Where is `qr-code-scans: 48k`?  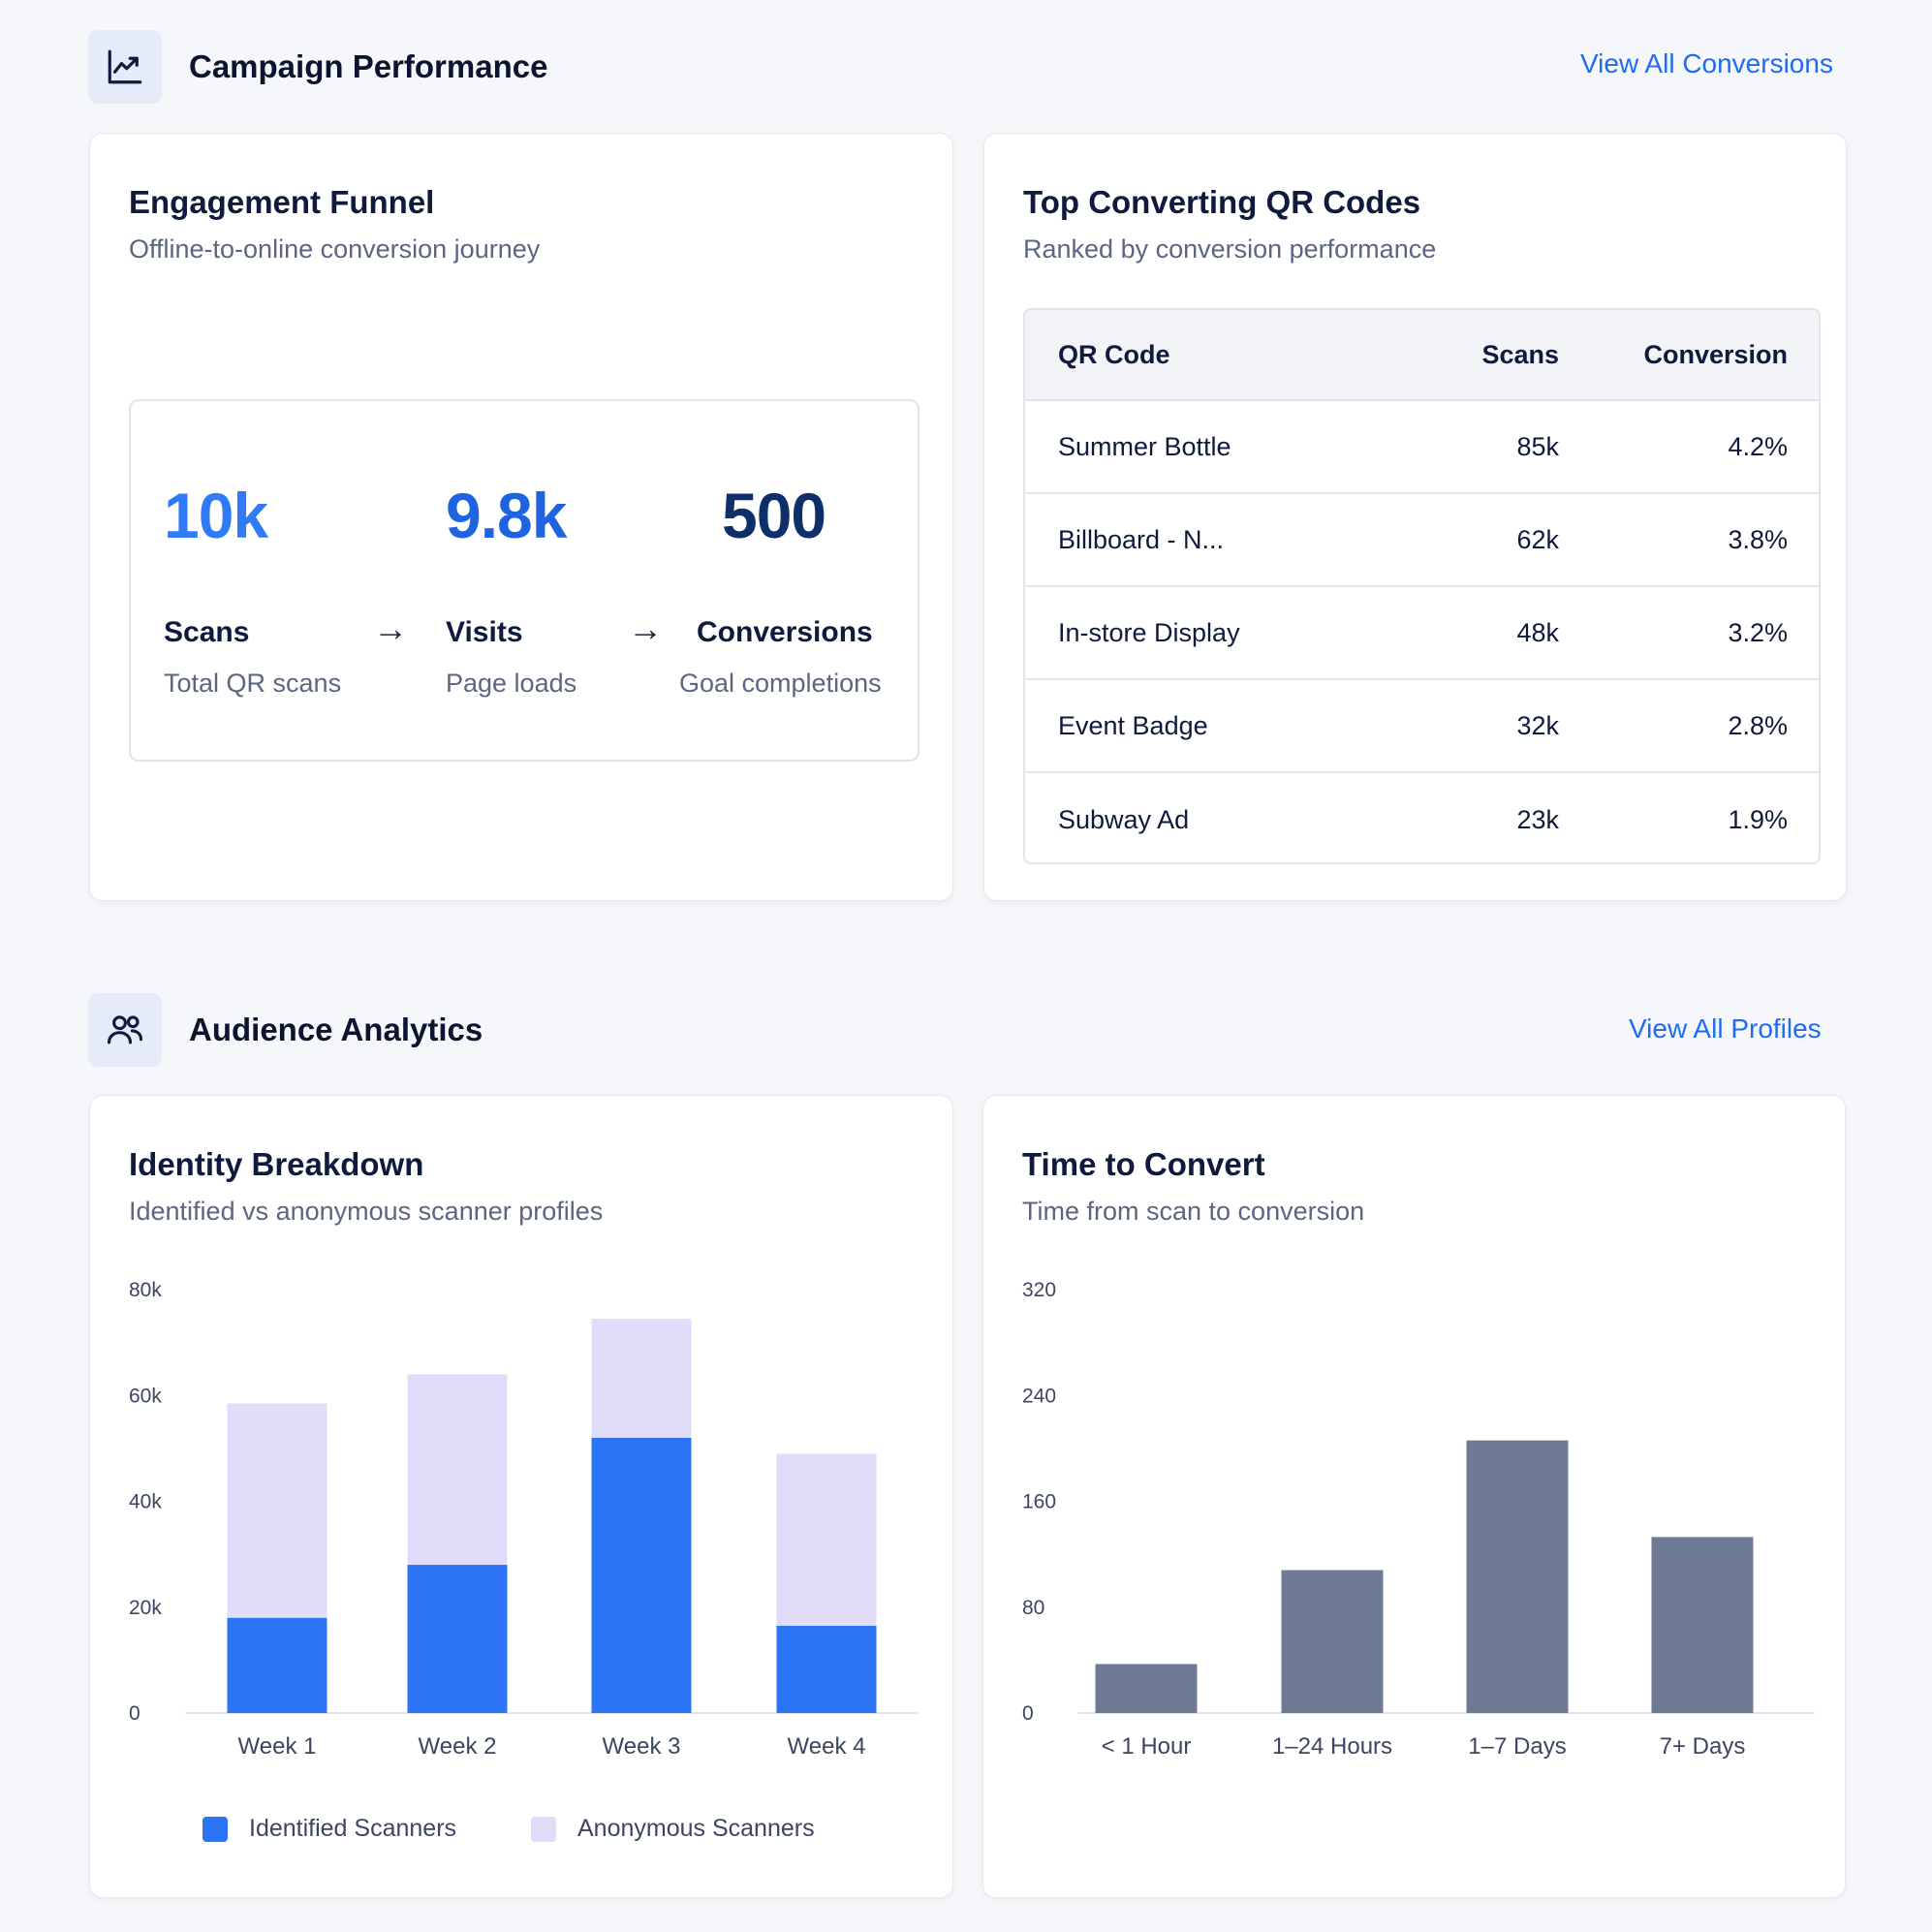 qr-code-scans: 48k is located at coordinates (1538, 632).